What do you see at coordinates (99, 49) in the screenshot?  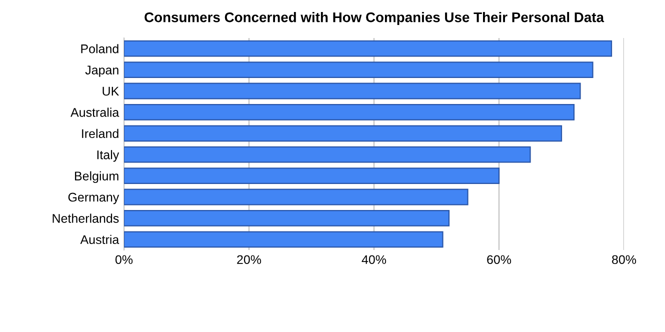 I see `y-tick-label: Poland` at bounding box center [99, 49].